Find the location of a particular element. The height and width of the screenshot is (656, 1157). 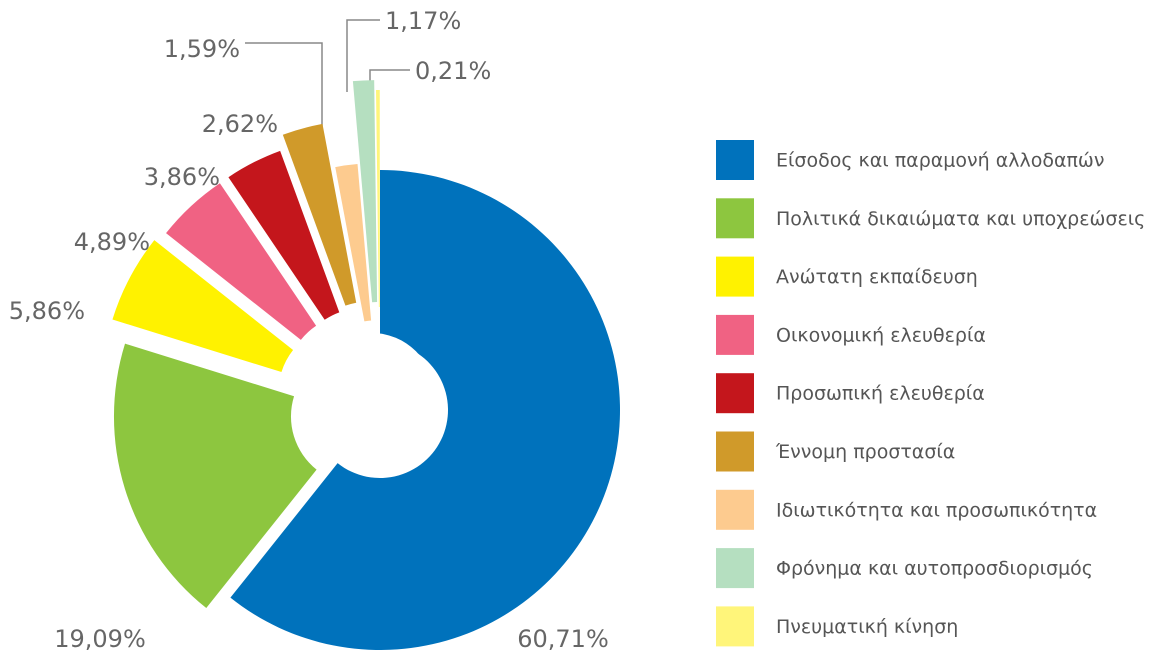

value-label: 2,62% is located at coordinates (240, 124).